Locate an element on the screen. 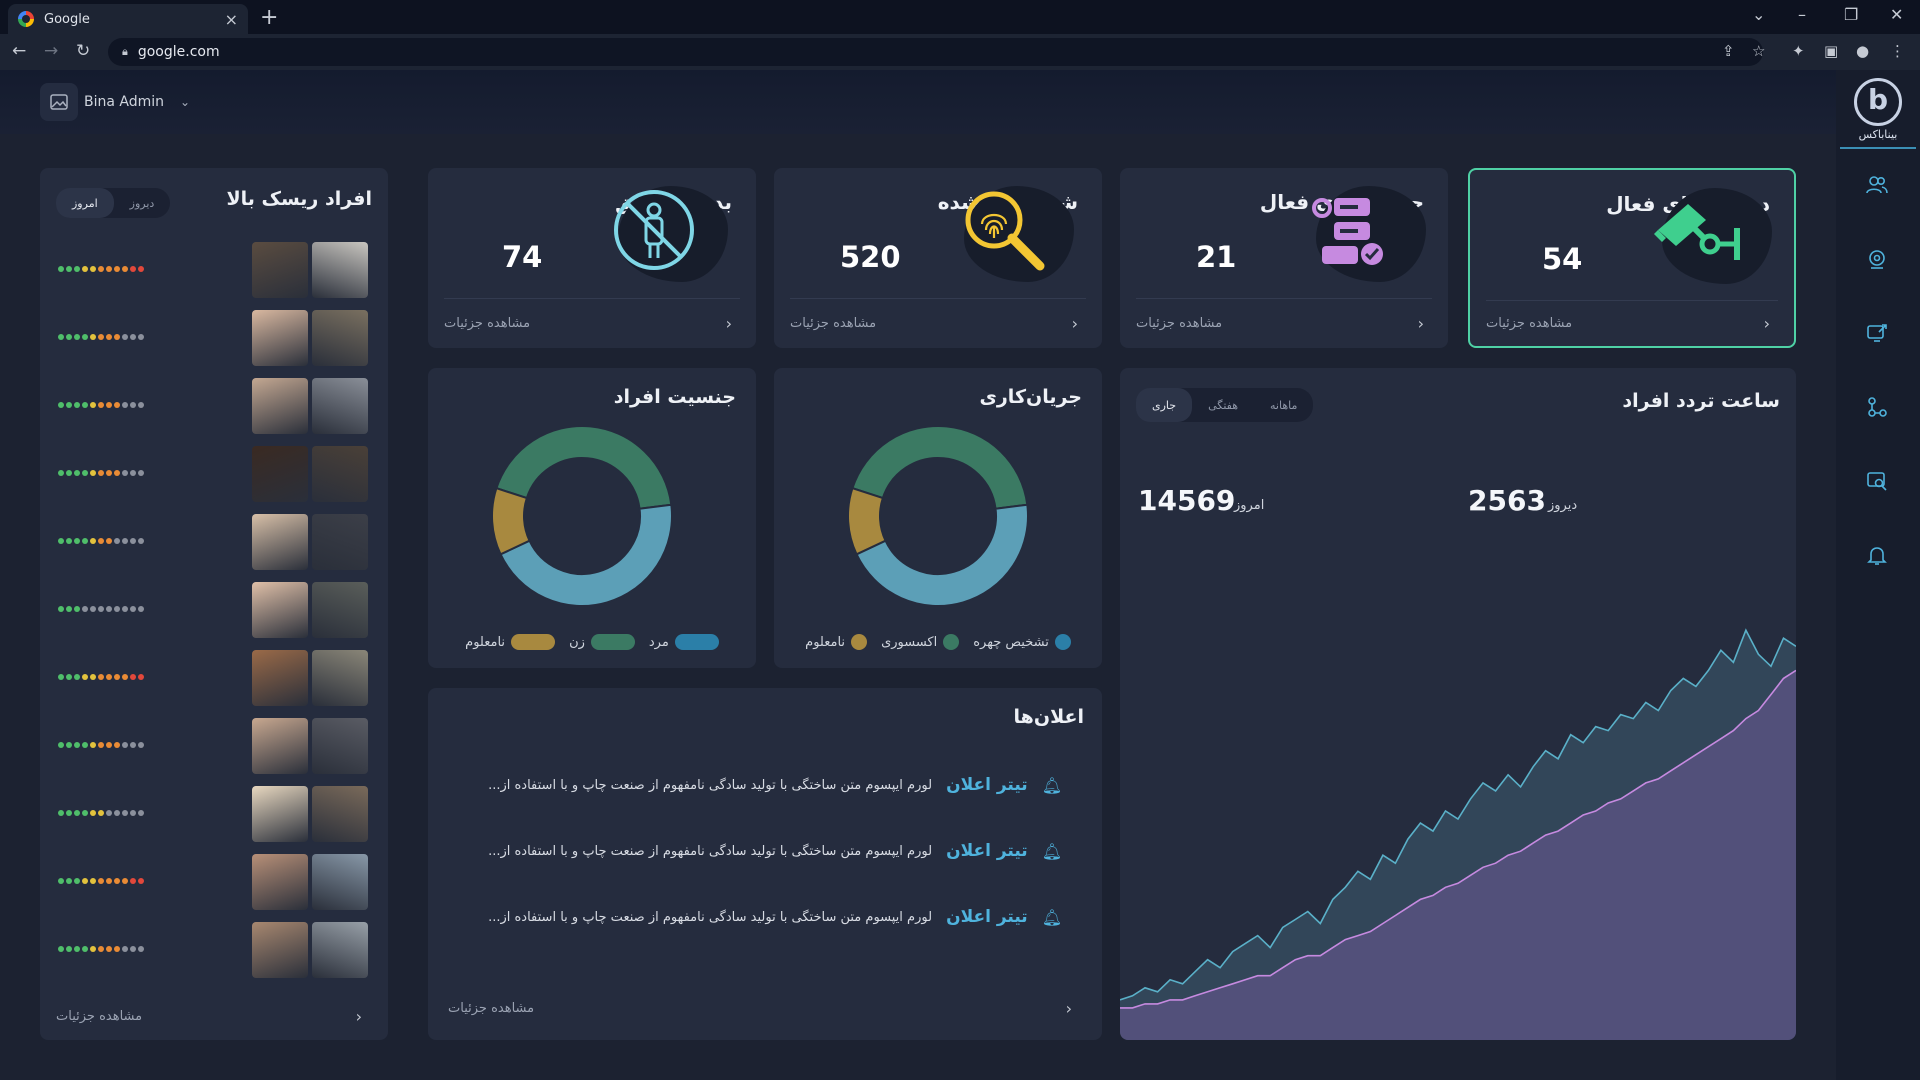  extensions-icon: ✦ is located at coordinates (1798, 51).